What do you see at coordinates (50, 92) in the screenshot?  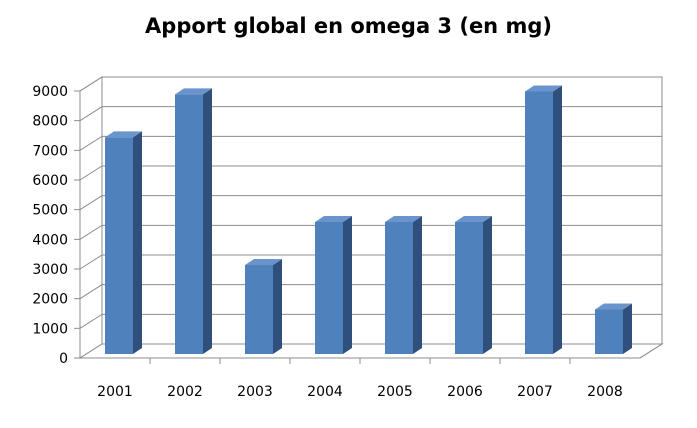 I see `y-tick-label: 9000` at bounding box center [50, 92].